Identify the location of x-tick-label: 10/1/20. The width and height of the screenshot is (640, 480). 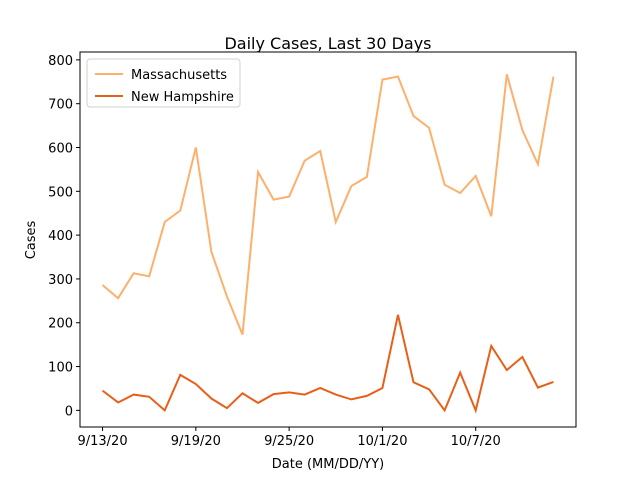
(382, 441).